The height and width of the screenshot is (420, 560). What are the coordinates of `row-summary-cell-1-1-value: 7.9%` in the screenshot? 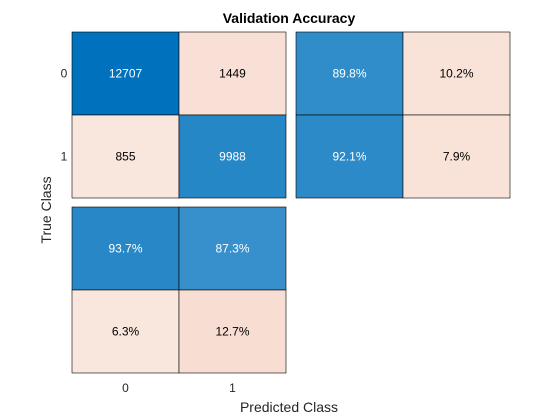 It's located at (457, 157).